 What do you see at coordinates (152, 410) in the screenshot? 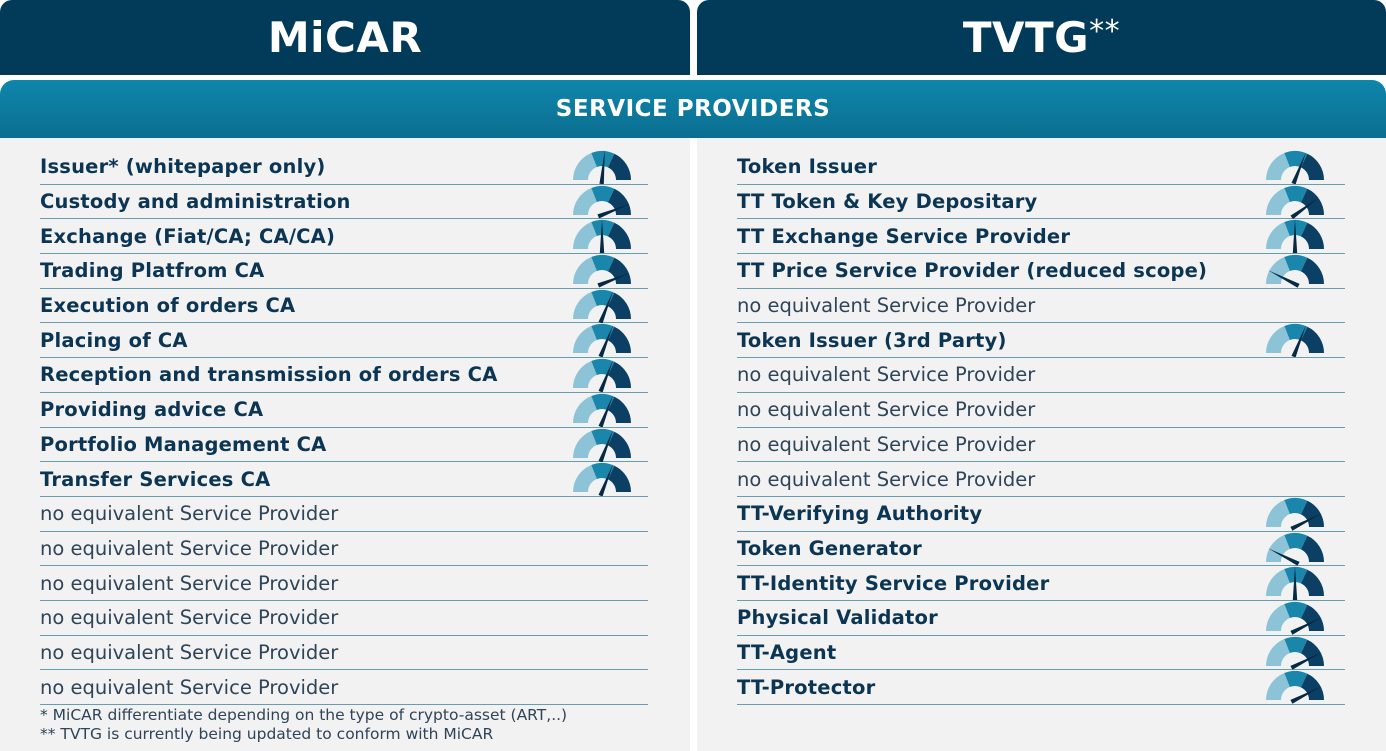
I see `micar-row-label: Providing advice CA` at bounding box center [152, 410].